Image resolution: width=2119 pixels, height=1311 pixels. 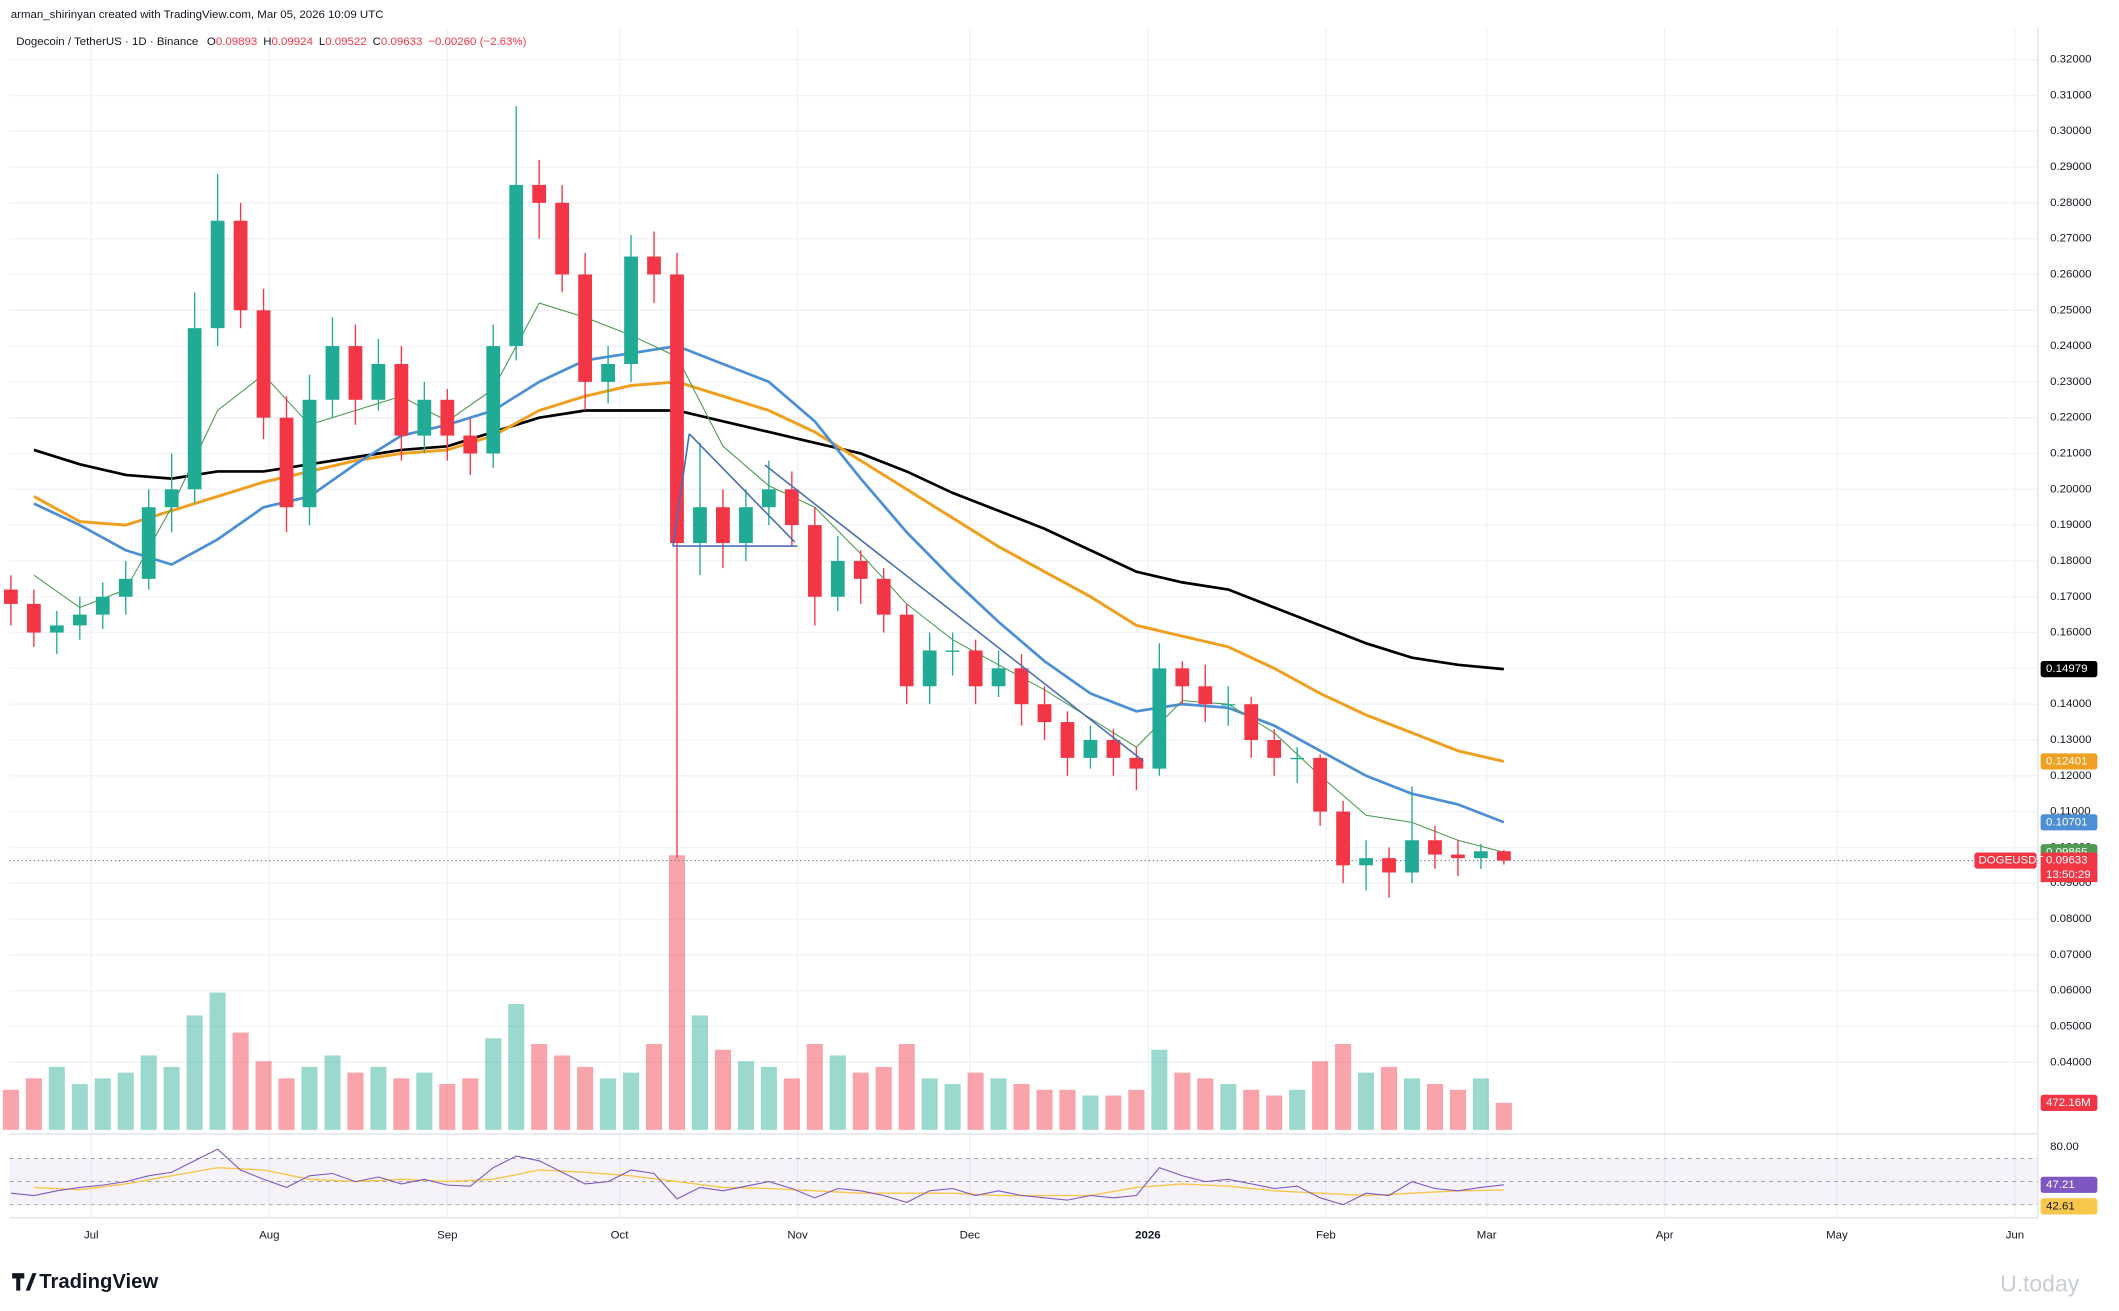 I want to click on price-badge, so click(x=2069, y=822).